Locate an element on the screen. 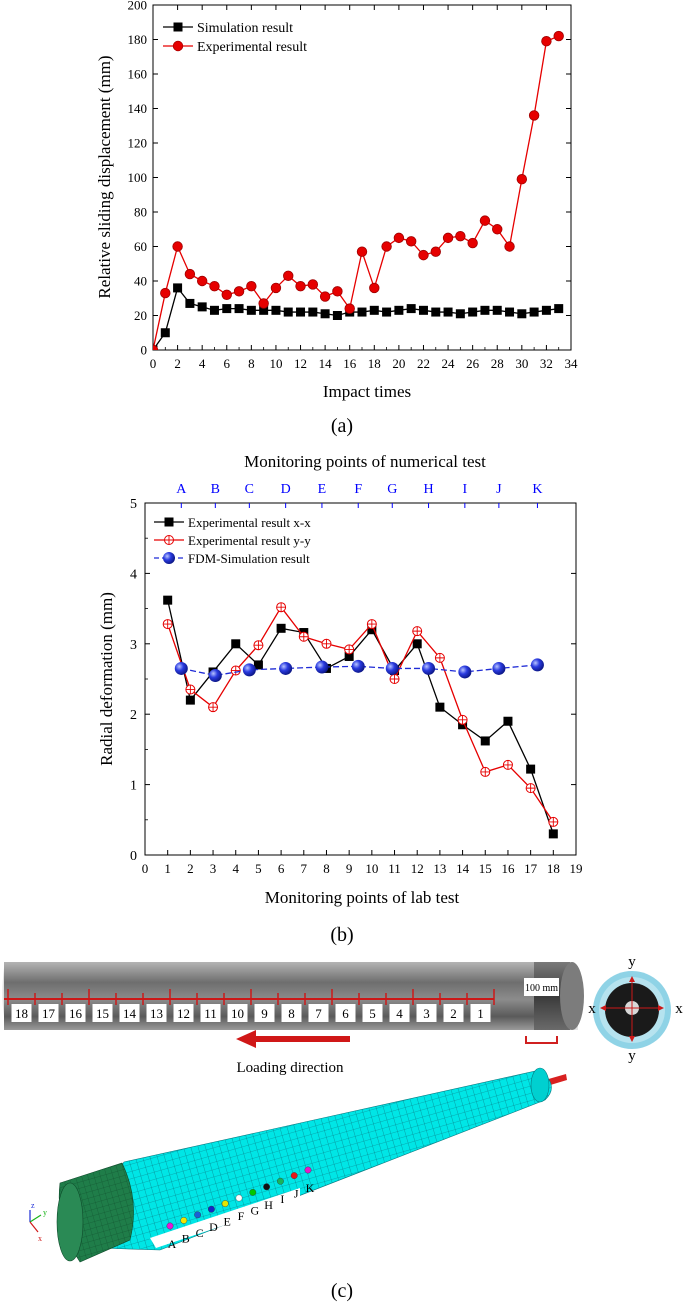 The image size is (685, 1306). y-tick-label-b: 2 is located at coordinates (133, 715).